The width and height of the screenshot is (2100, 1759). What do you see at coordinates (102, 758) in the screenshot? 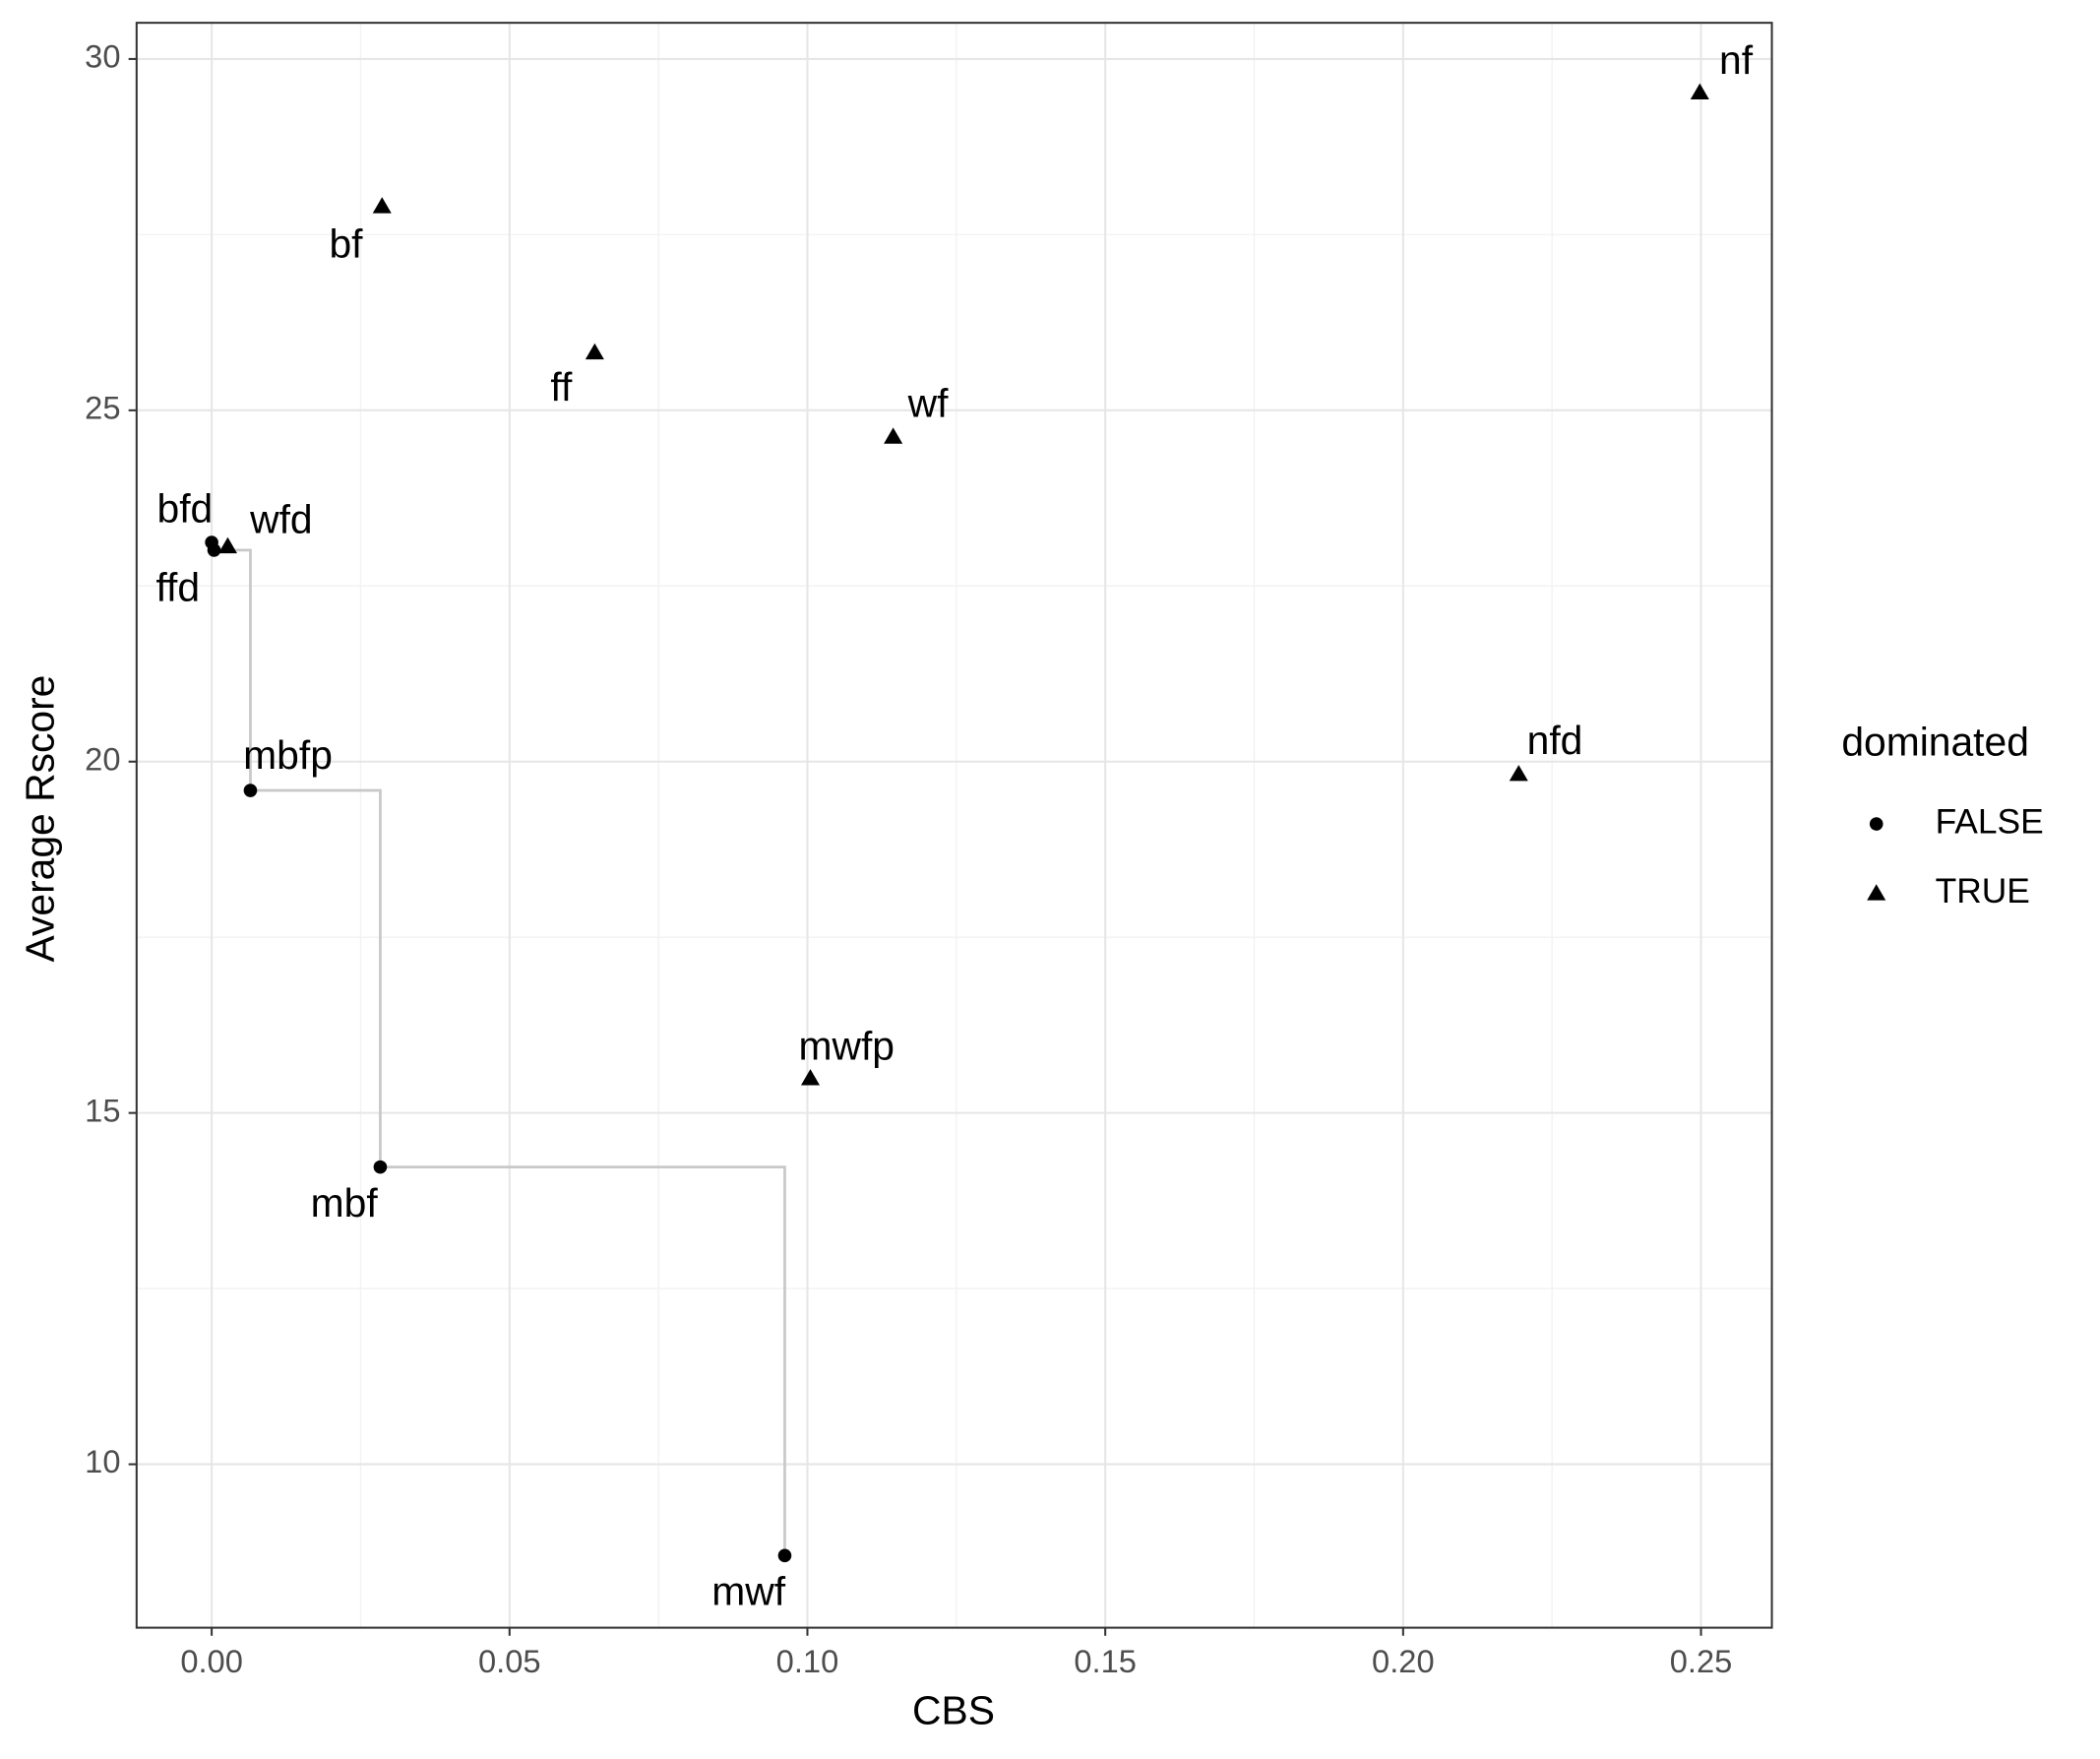
I see `y-tick-label: 20` at bounding box center [102, 758].